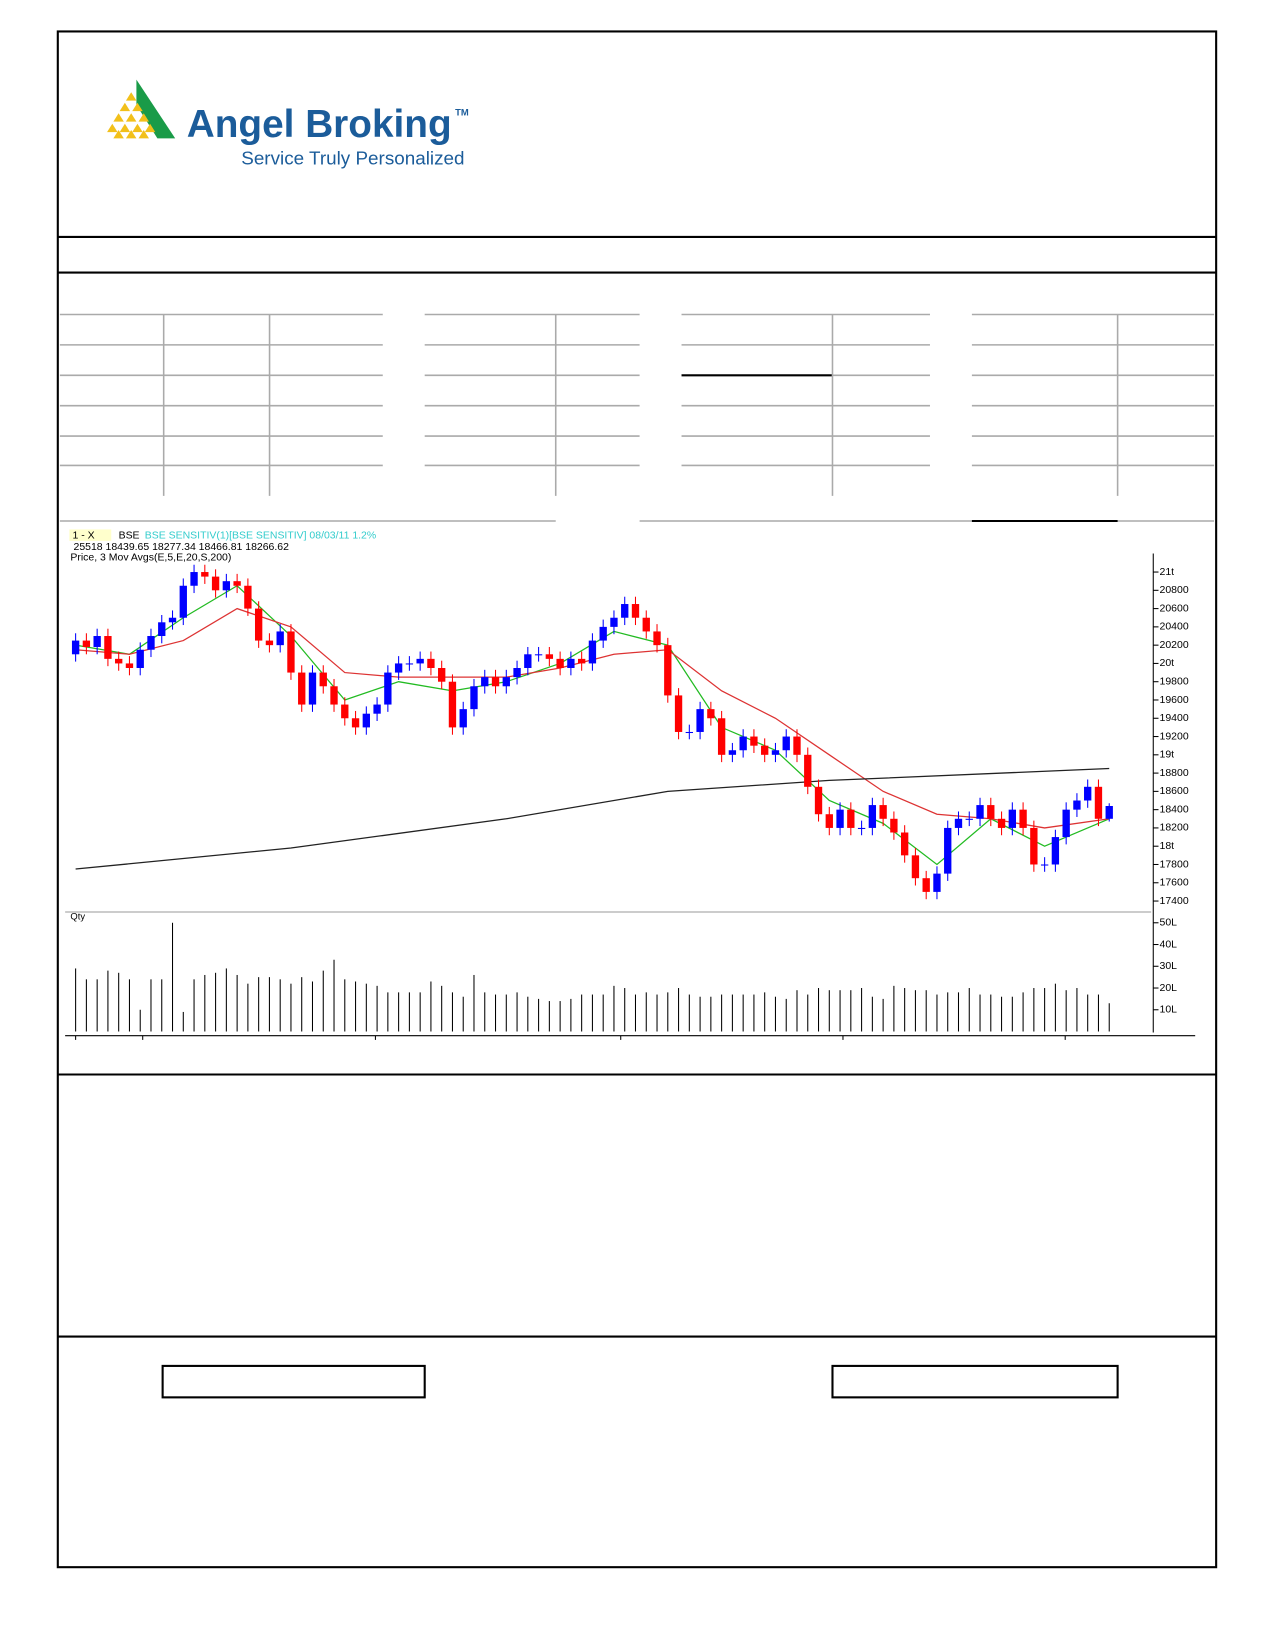 The height and width of the screenshot is (1650, 1275). What do you see at coordinates (131, 115) in the screenshot?
I see `logo-dots` at bounding box center [131, 115].